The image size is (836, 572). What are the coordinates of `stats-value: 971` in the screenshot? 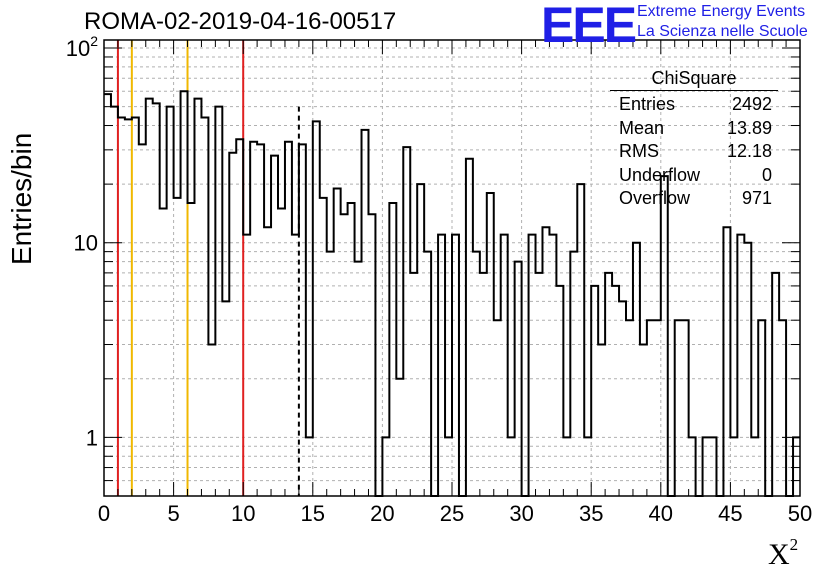 It's located at (756, 198).